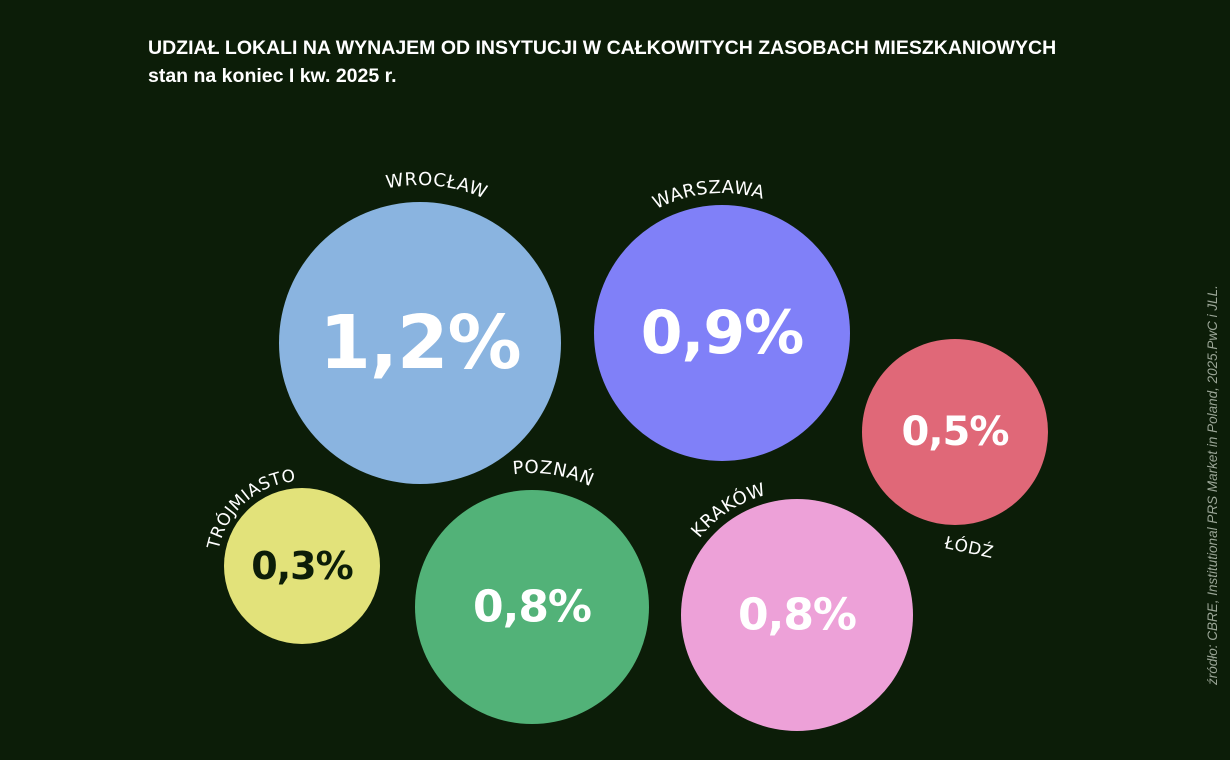 The height and width of the screenshot is (760, 1230). I want to click on bubble-poznan: 0,8% POZNAŃ, so click(532, 590).